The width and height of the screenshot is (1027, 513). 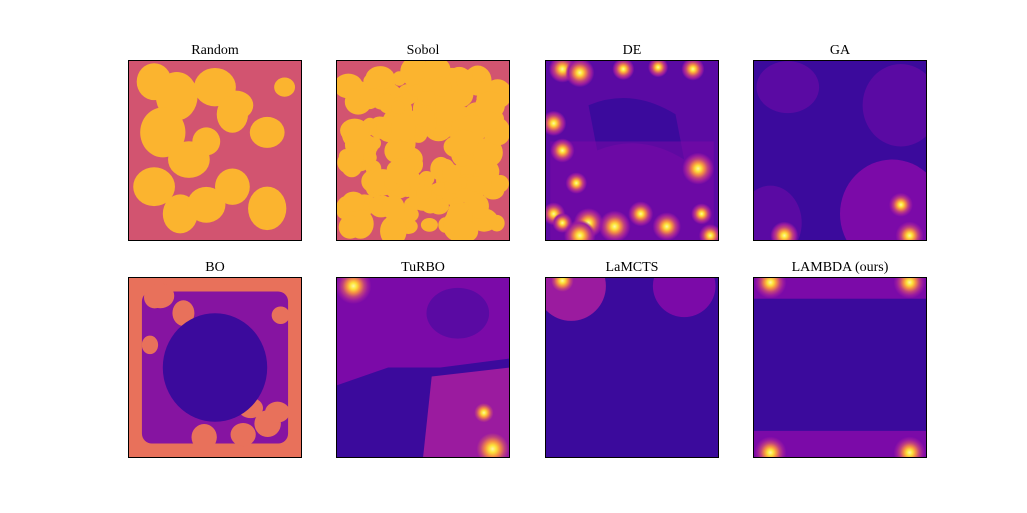 What do you see at coordinates (632, 267) in the screenshot?
I see `panel-title: LaMCTS` at bounding box center [632, 267].